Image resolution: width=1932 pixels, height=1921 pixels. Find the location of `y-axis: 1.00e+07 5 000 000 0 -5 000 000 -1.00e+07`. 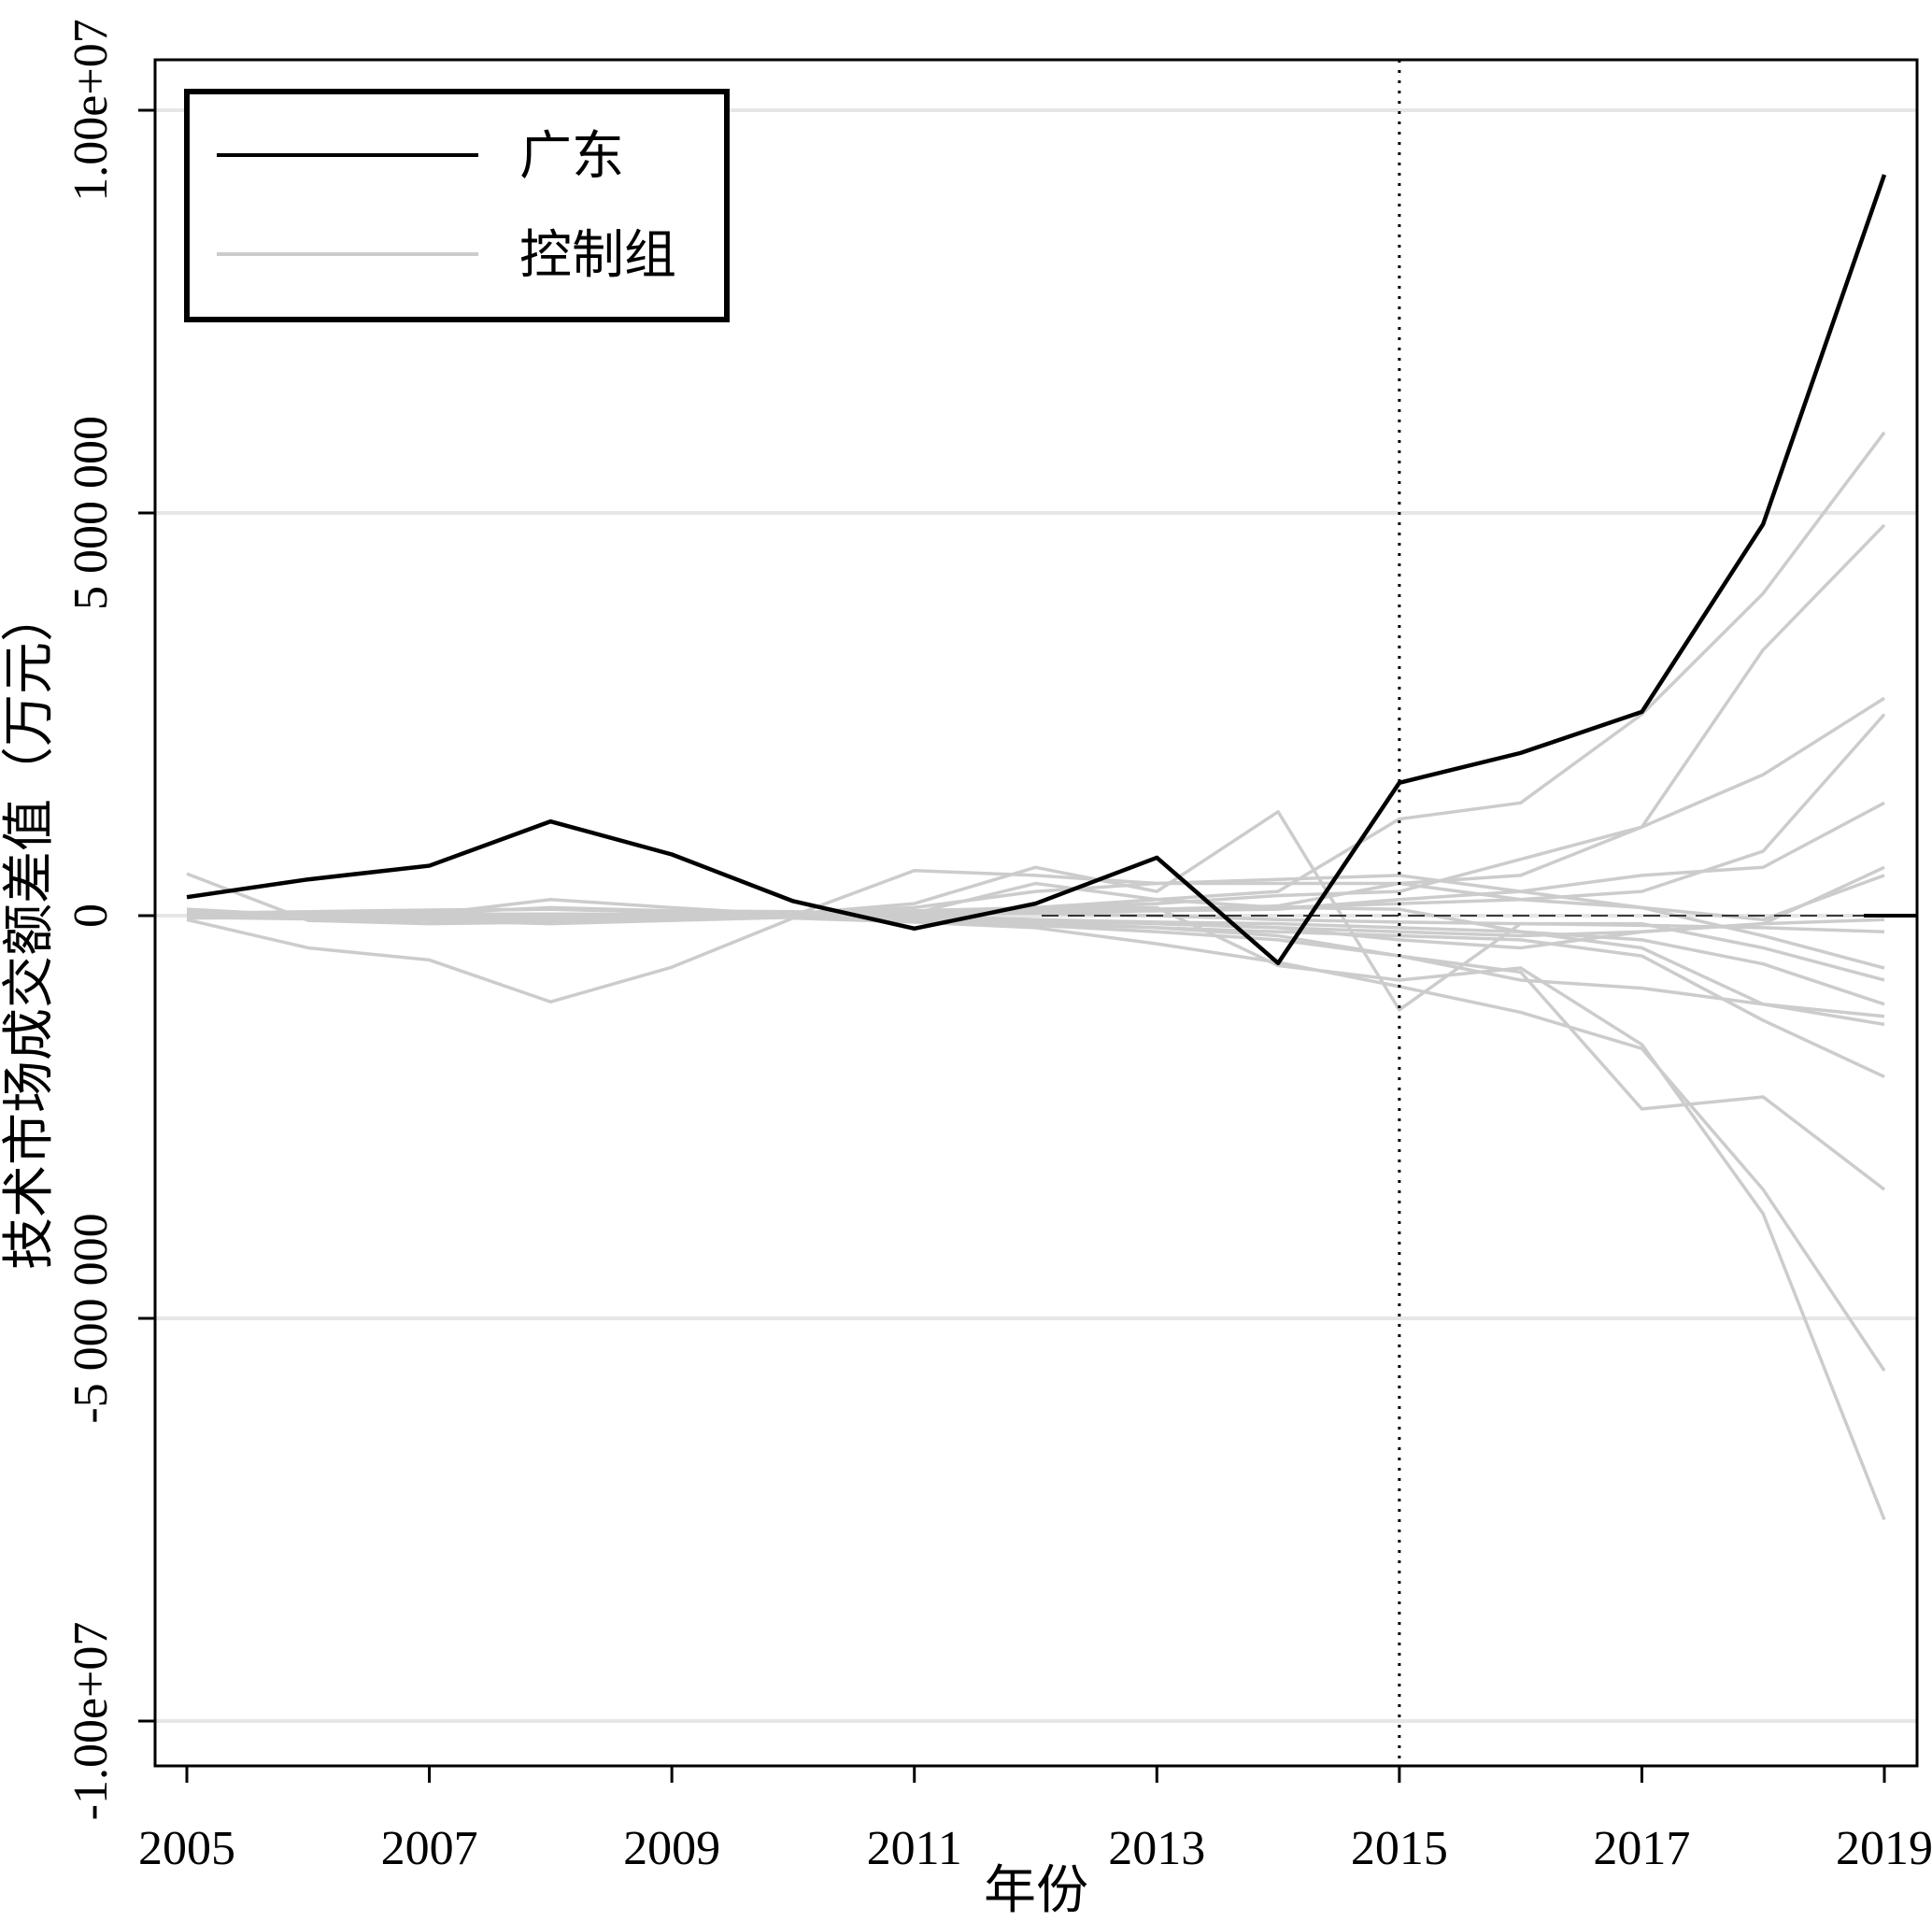

y-axis: 1.00e+07 5 000 000 0 -5 000 000 -1.00e+07 is located at coordinates (109, 920).